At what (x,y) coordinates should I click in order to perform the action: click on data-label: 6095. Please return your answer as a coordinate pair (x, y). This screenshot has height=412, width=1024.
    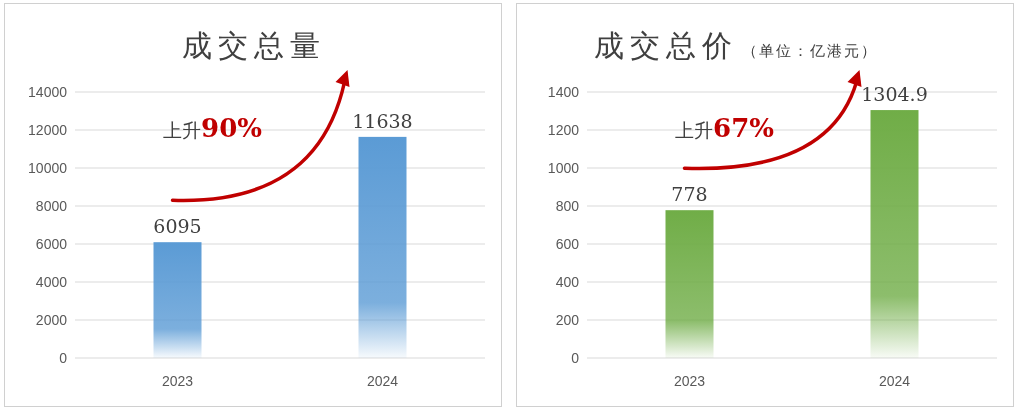
    Looking at the image, I should click on (177, 226).